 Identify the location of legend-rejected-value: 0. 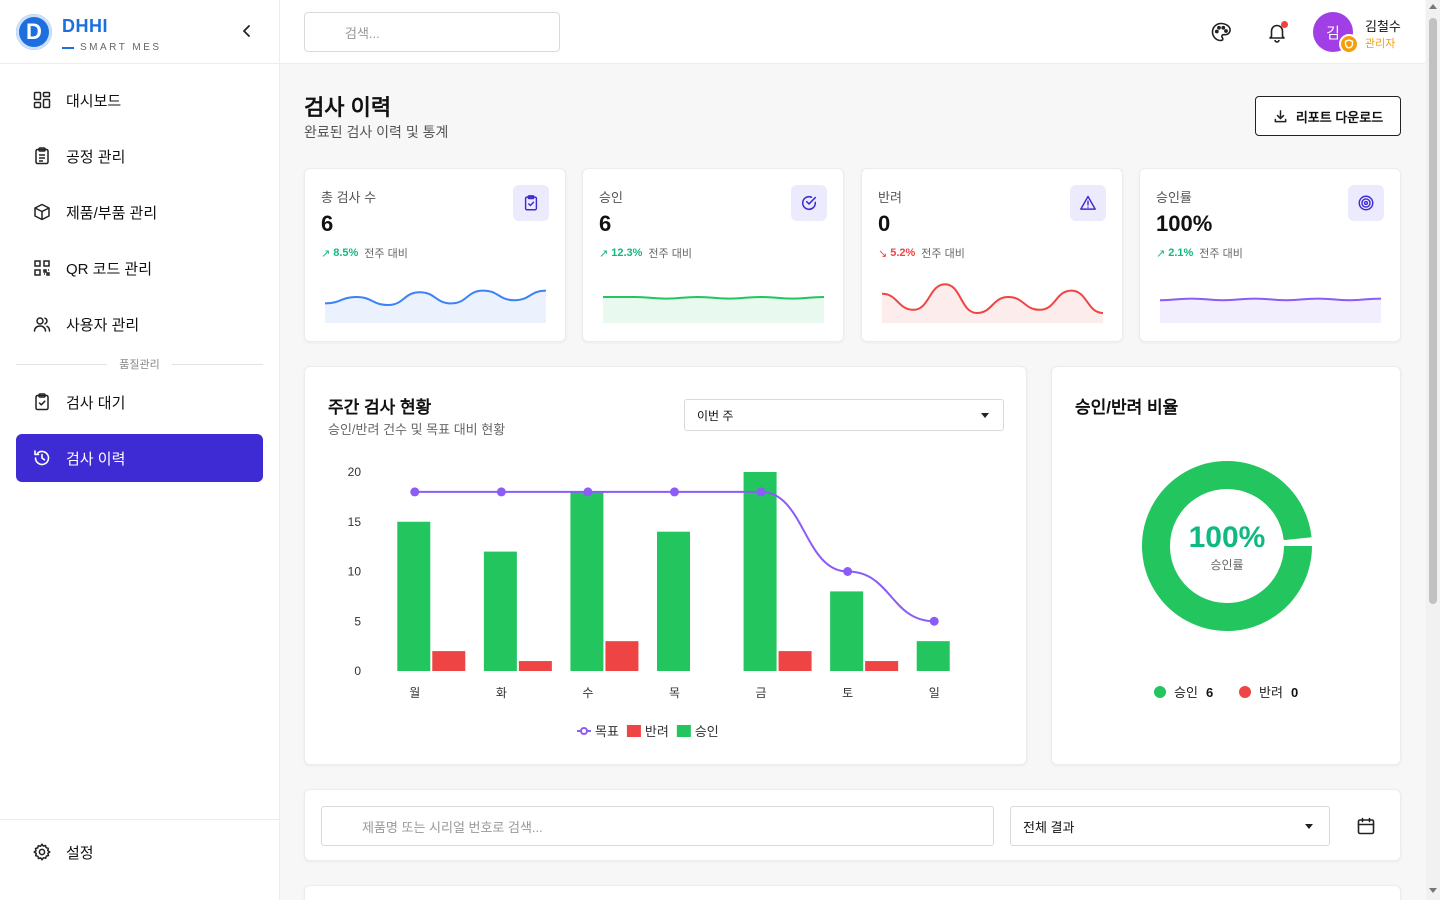
(1294, 692).